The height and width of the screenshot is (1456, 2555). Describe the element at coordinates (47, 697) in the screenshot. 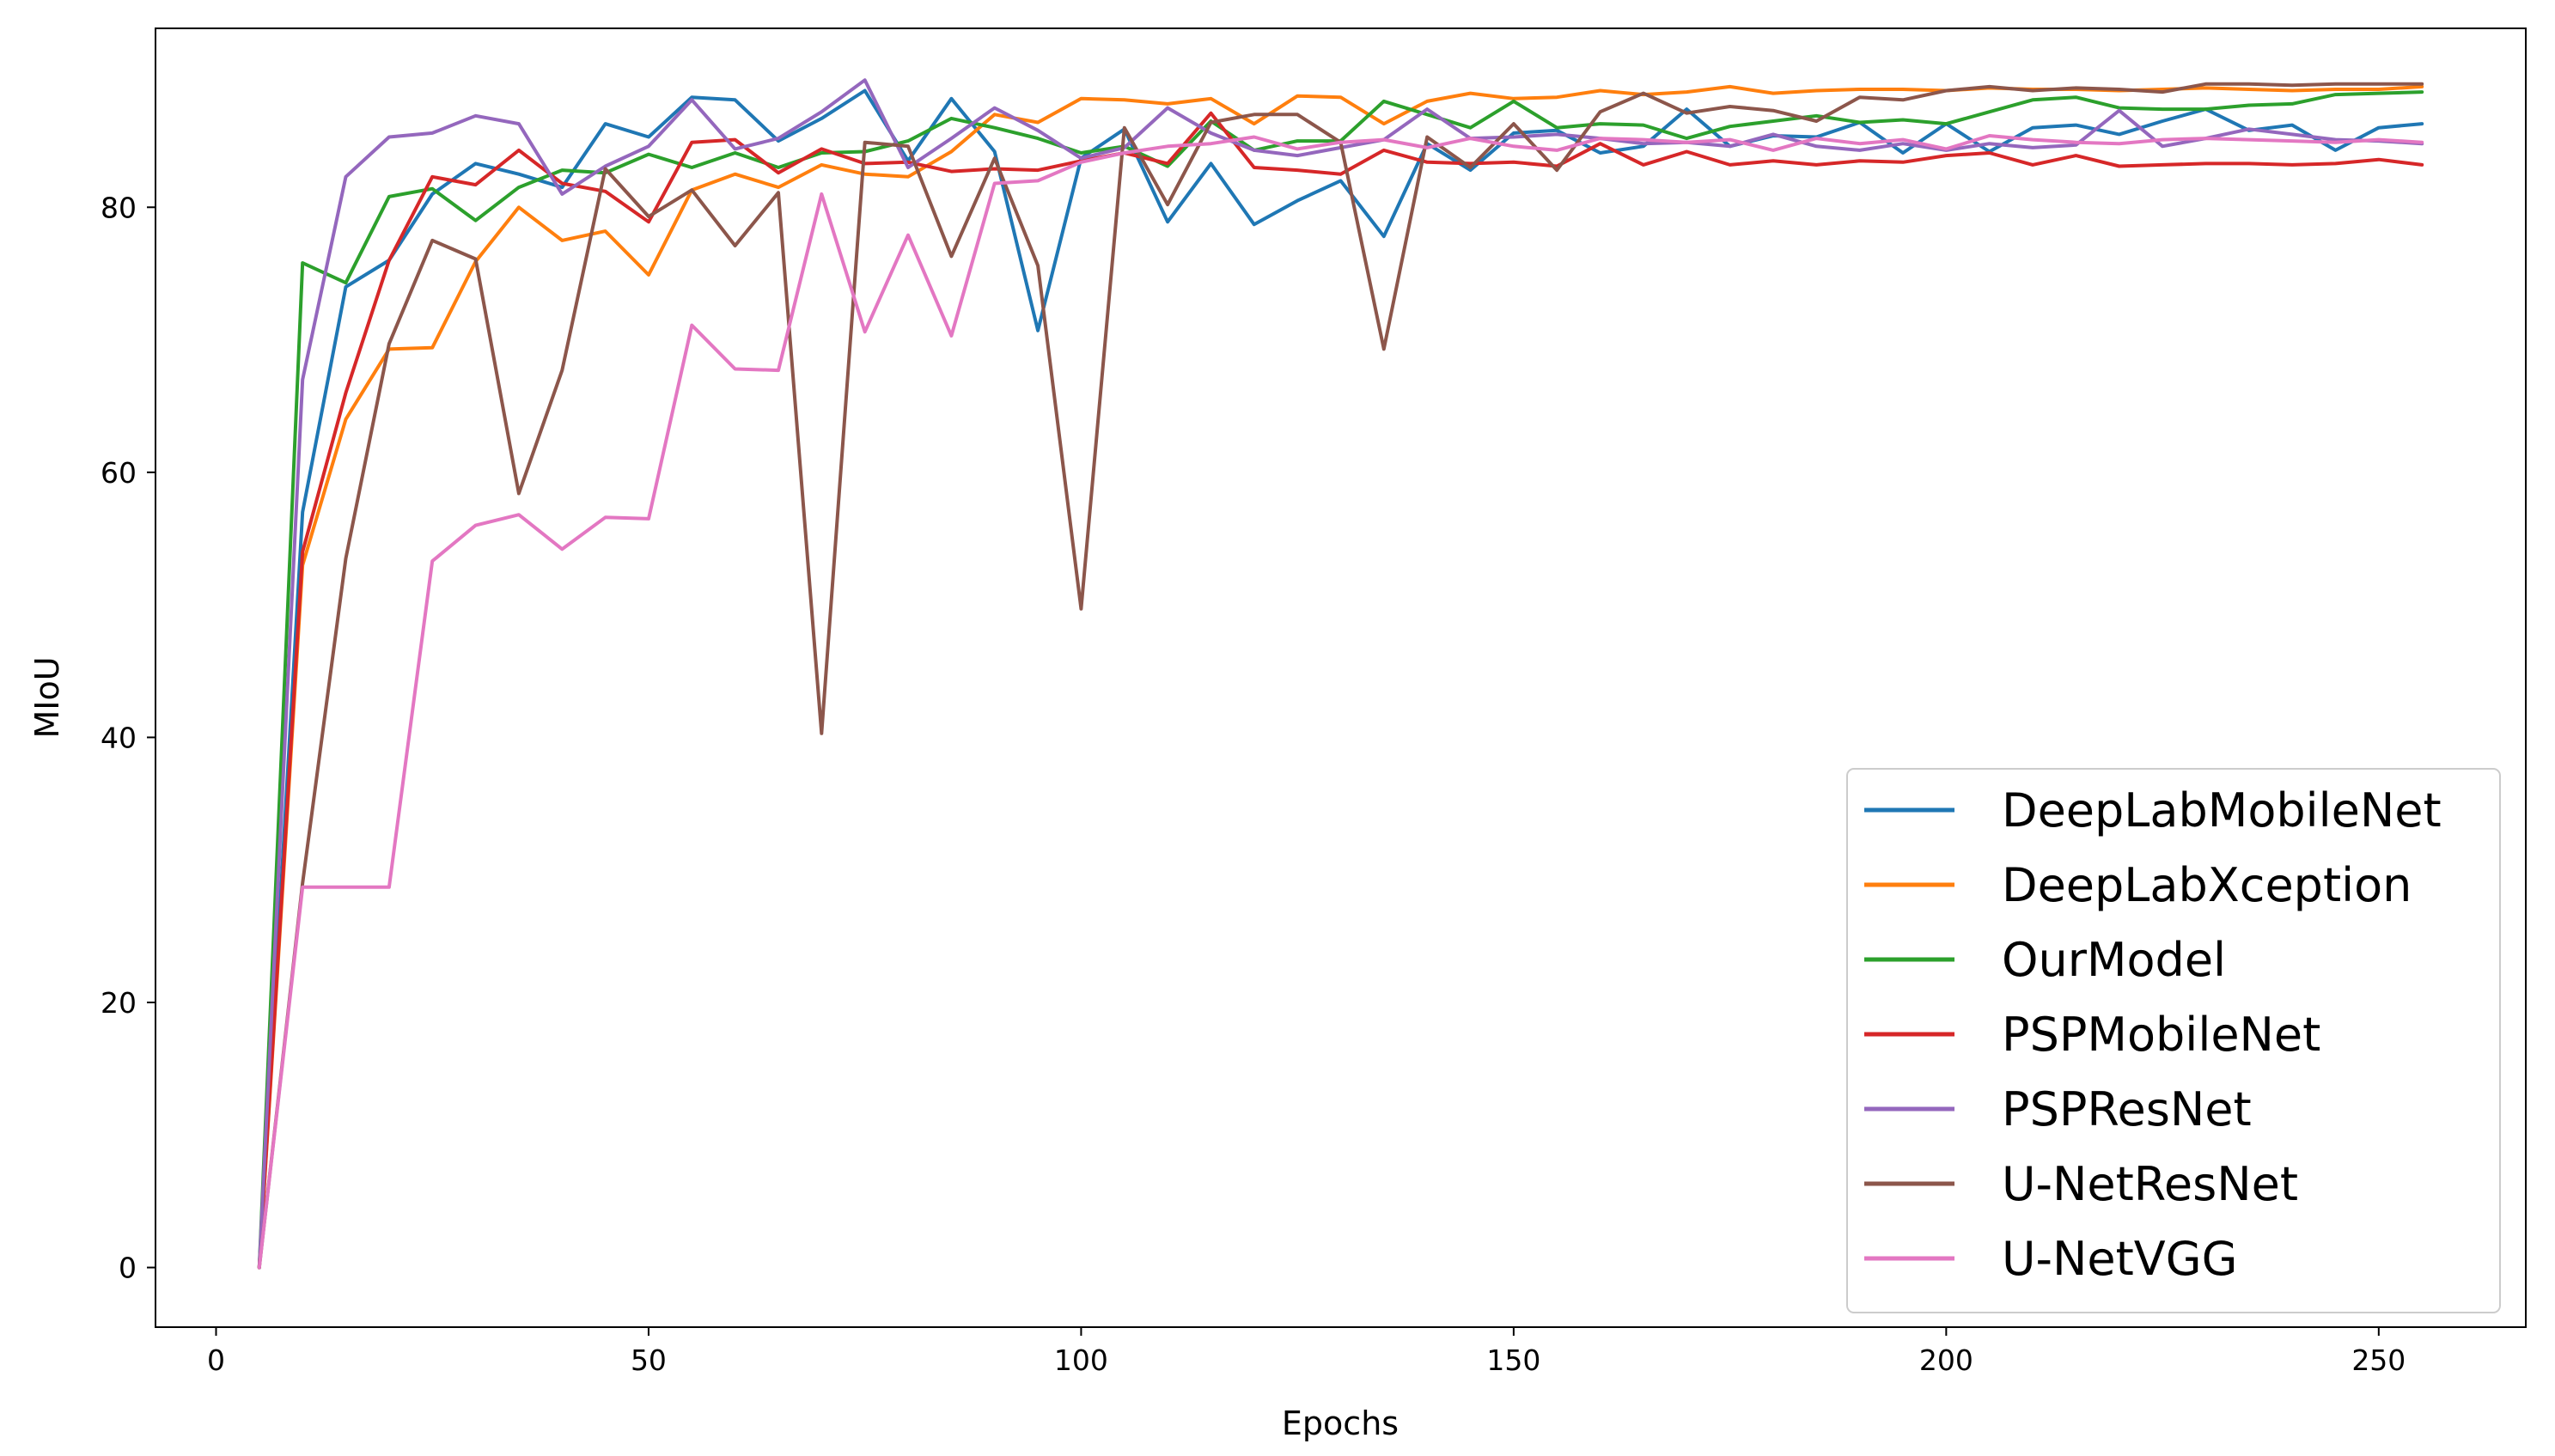

I see `y-axis-label: MIoU` at that location.